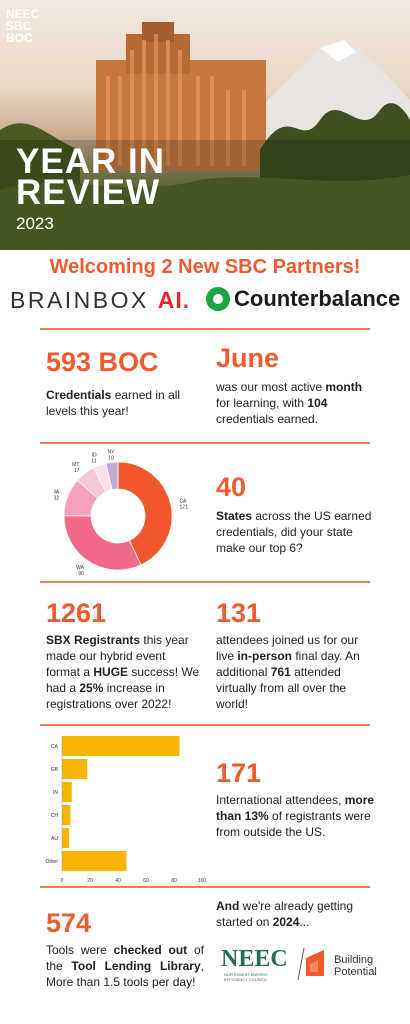  What do you see at coordinates (23, 14) in the screenshot?
I see `org-neec: NEEC` at bounding box center [23, 14].